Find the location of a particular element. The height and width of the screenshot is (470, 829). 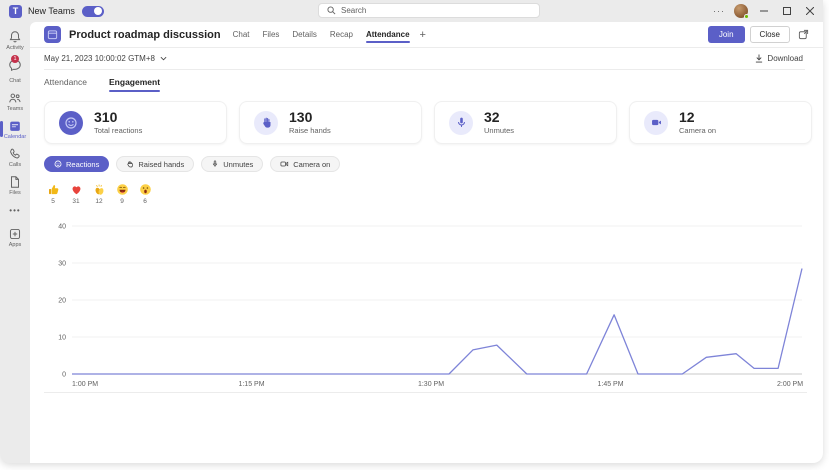

meeting-datetime-dropdown: May 21, 2023 10:00:02 GTM+8 is located at coordinates (105, 58).